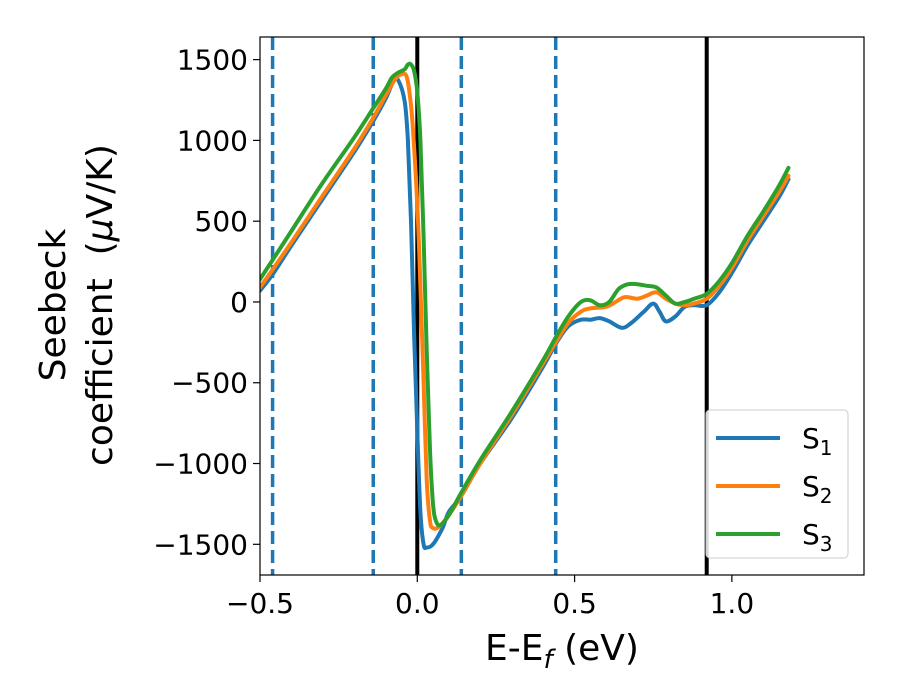 The width and height of the screenshot is (900, 700). Describe the element at coordinates (817, 441) in the screenshot. I see `legend-label-s1: S1` at that location.